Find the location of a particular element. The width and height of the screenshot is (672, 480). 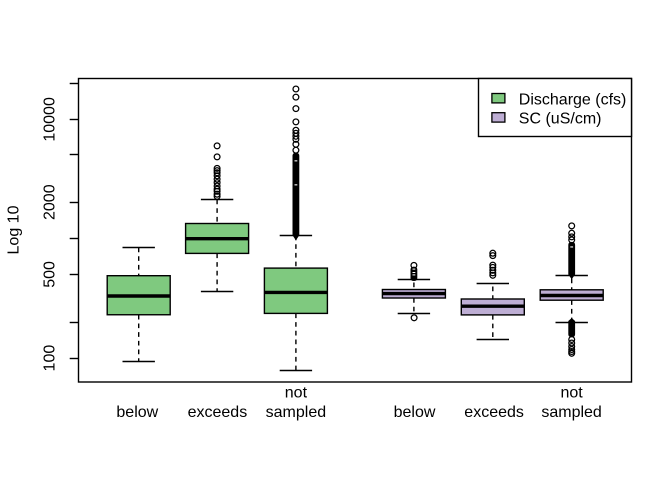

svg-text: 2000 is located at coordinates (50, 202).